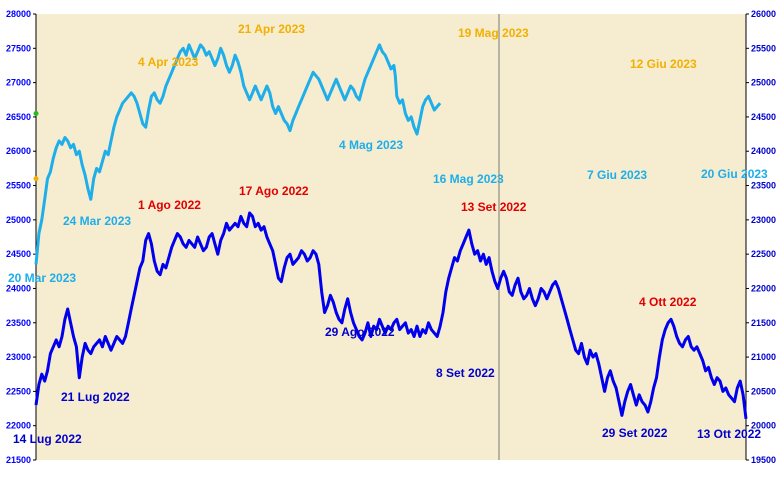  What do you see at coordinates (763, 186) in the screenshot?
I see `right-tick-label: 23500` at bounding box center [763, 186].